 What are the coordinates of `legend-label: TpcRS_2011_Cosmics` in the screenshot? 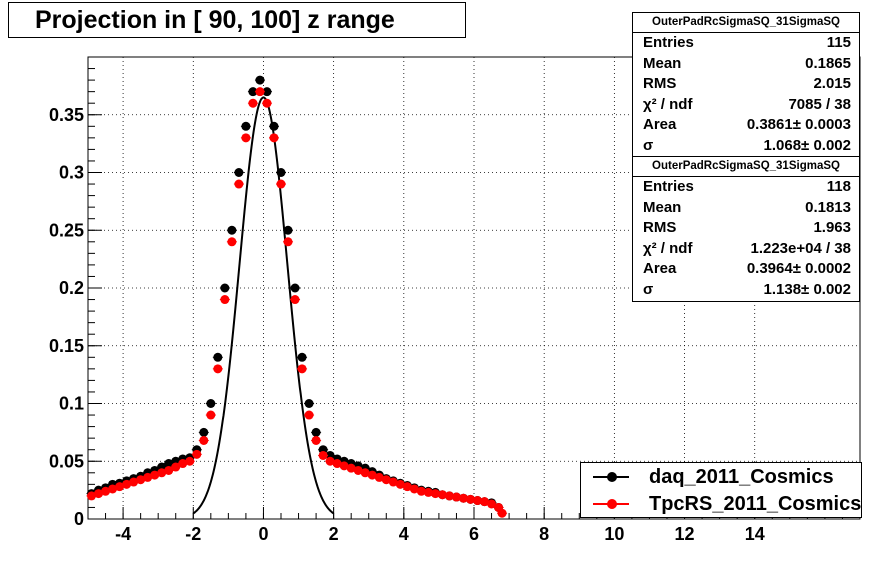 It's located at (755, 504).